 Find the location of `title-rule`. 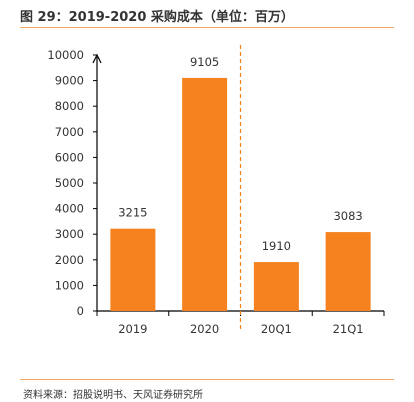

title-rule is located at coordinates (207, 27).